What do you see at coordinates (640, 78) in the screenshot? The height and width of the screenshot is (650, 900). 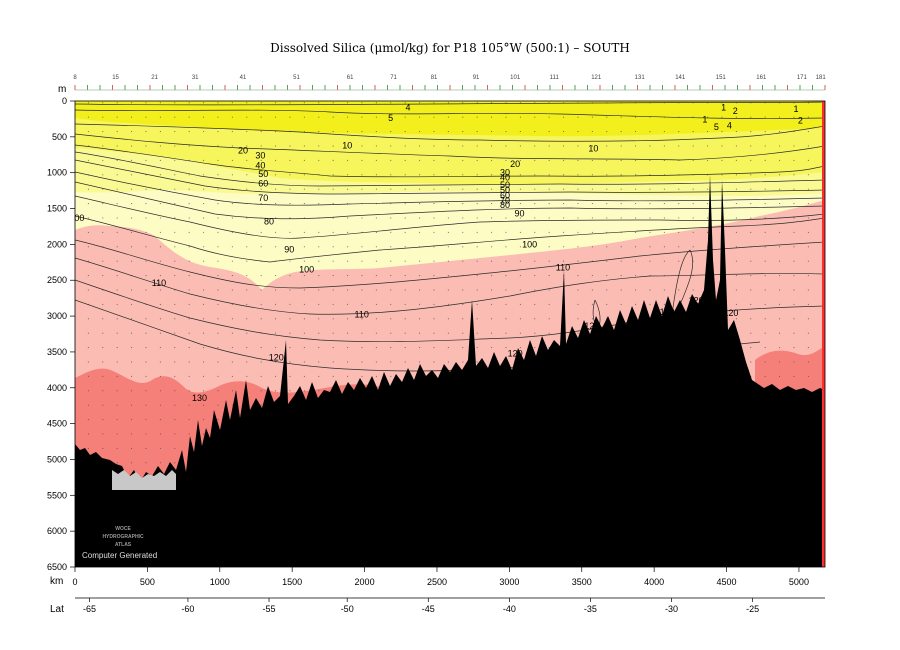 I see `station-label: 131` at bounding box center [640, 78].